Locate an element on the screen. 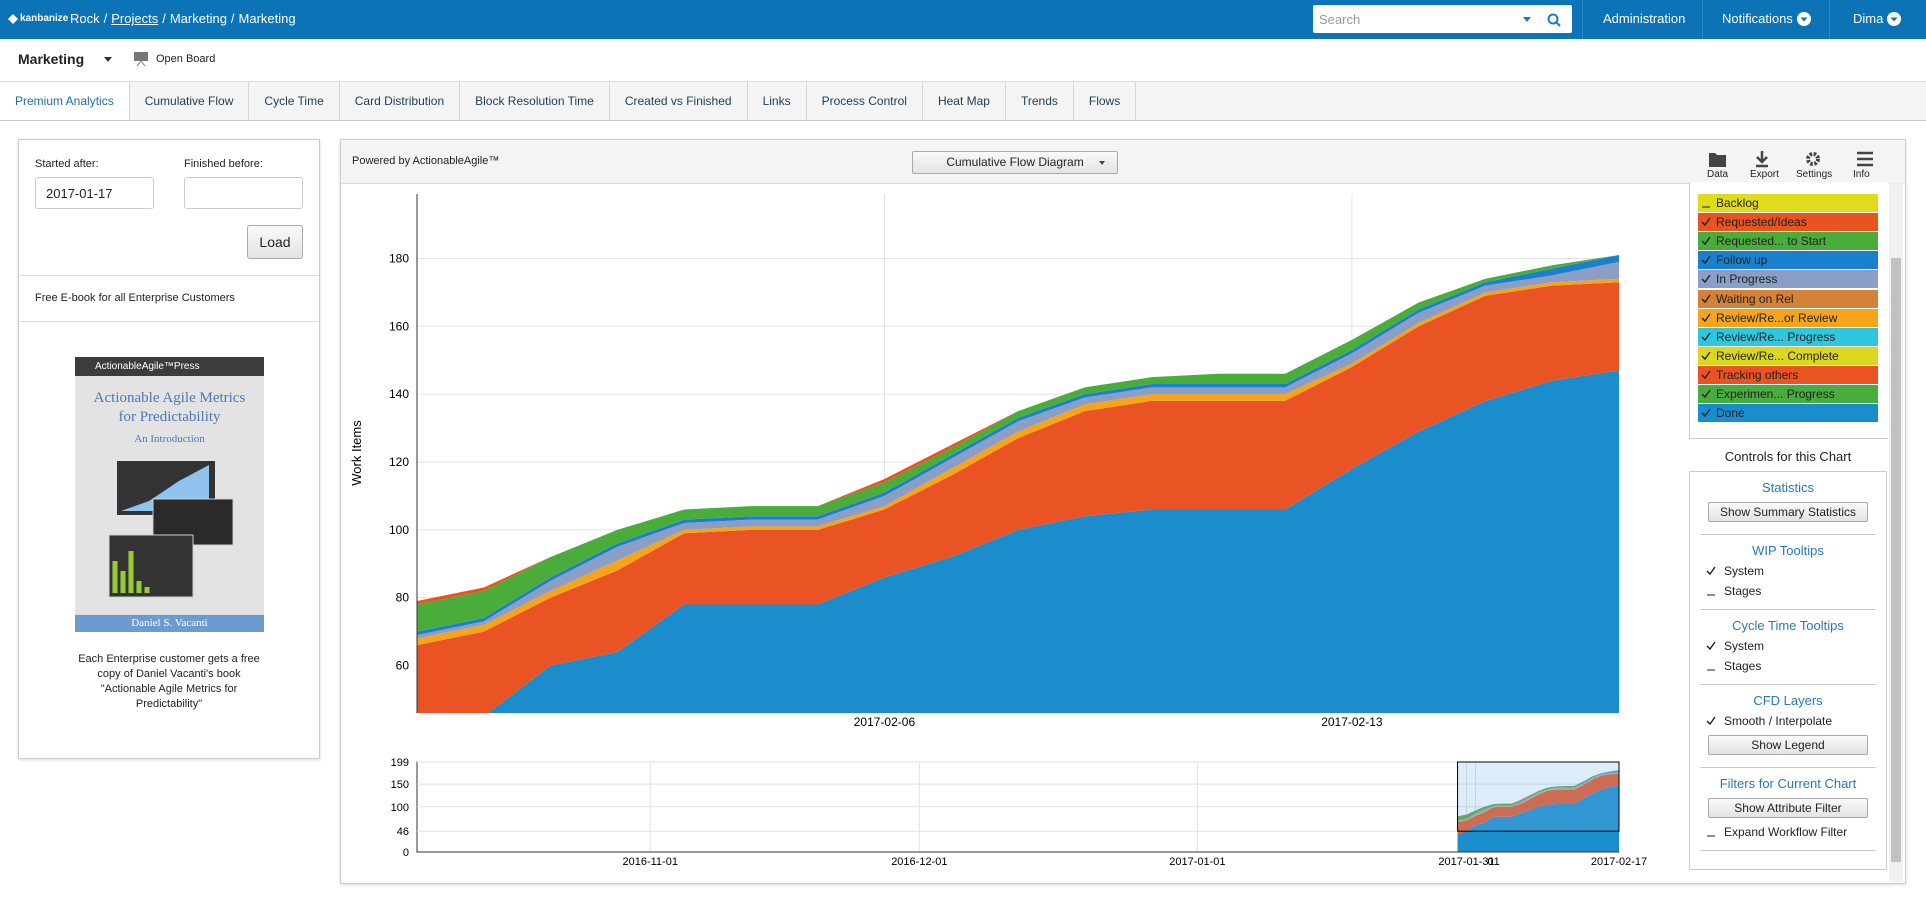 The width and height of the screenshot is (1926, 901). toolbar-button: Export is located at coordinates (1764, 174).